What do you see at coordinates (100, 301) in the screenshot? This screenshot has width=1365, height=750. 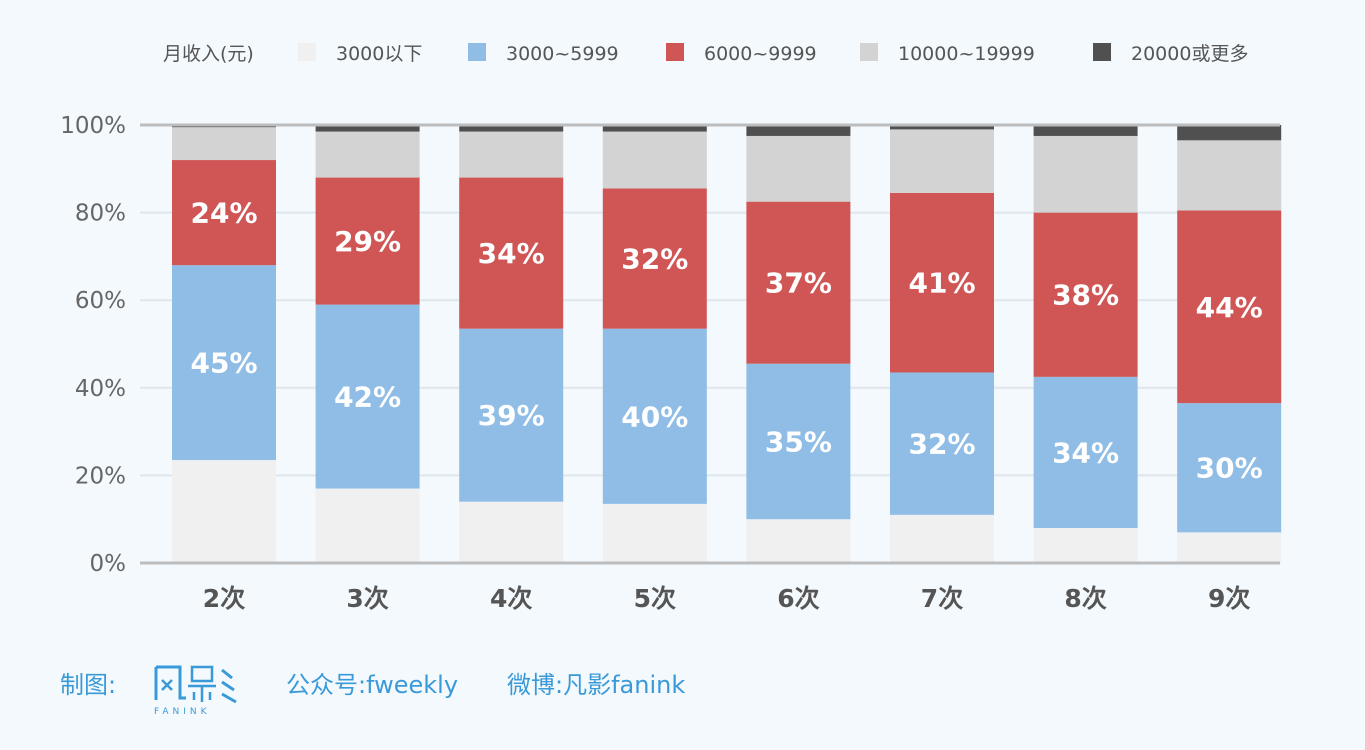 I see `y-tick-label: 60%` at bounding box center [100, 301].